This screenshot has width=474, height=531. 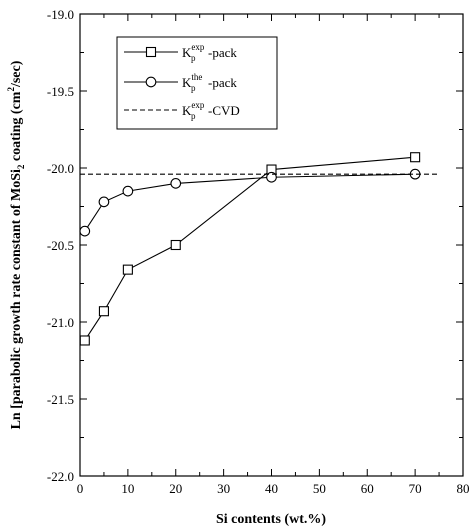 What do you see at coordinates (60, 322) in the screenshot?
I see `y-tick-label: -21.0` at bounding box center [60, 322].